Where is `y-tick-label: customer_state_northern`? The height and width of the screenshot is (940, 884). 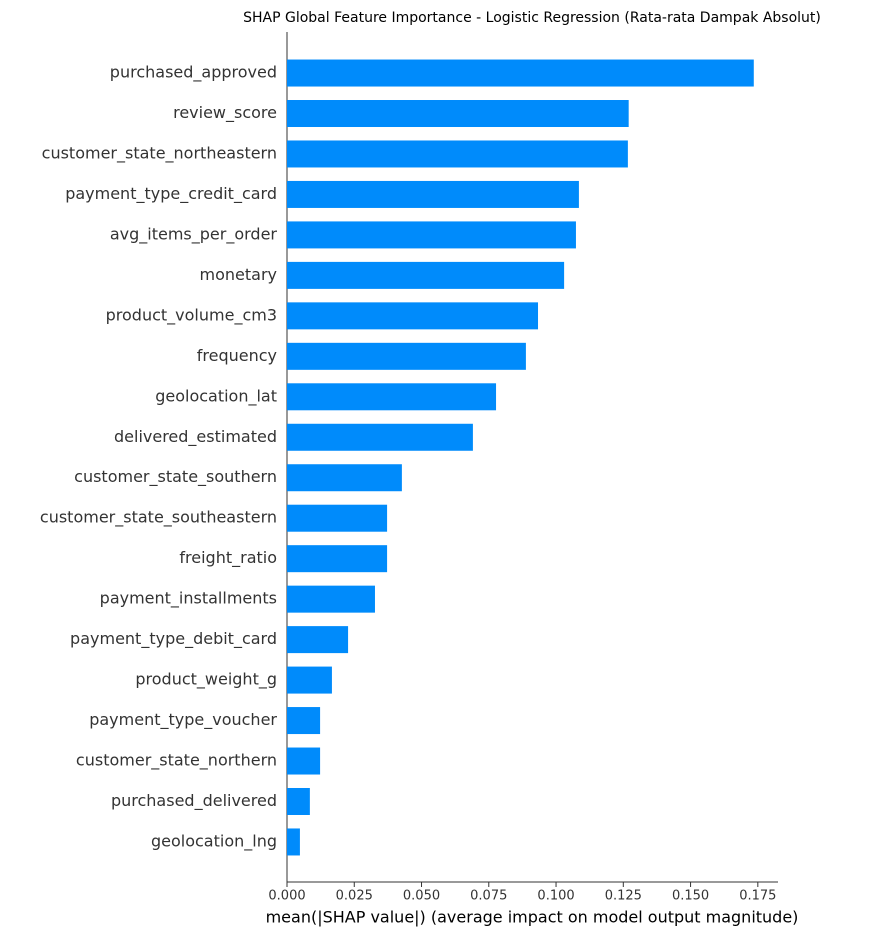 y-tick-label: customer_state_northern is located at coordinates (176, 761).